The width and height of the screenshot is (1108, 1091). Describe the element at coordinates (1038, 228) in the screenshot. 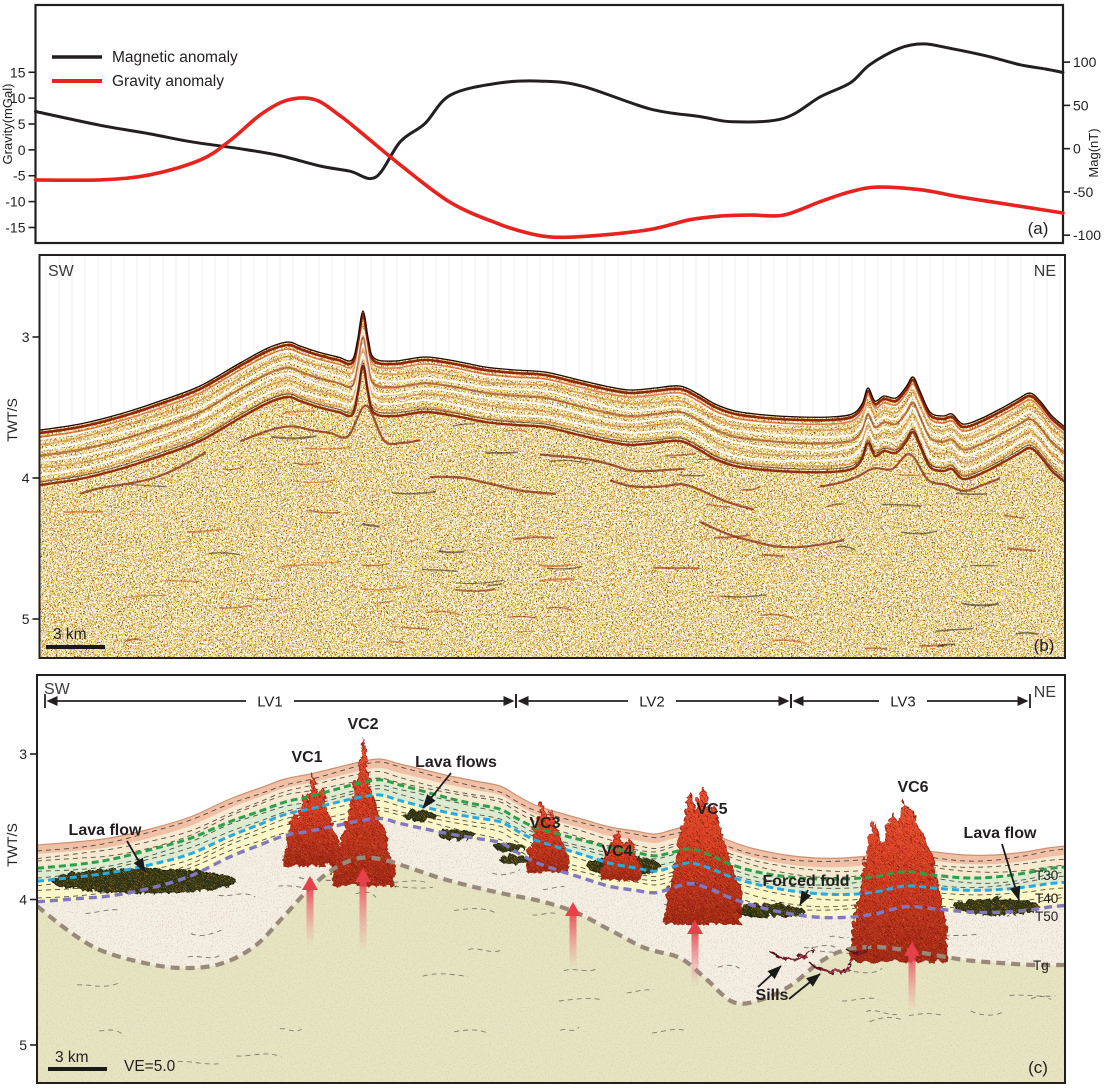

I see `panel-a-label: (a)` at that location.